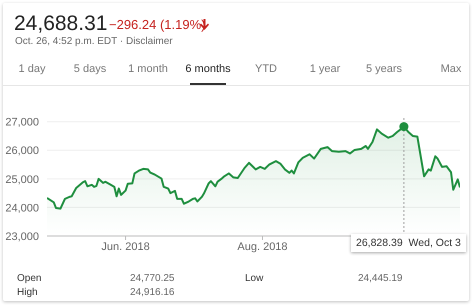 This screenshot has width=474, height=308. What do you see at coordinates (22, 122) in the screenshot?
I see `y-tick-label: 27,000` at bounding box center [22, 122].